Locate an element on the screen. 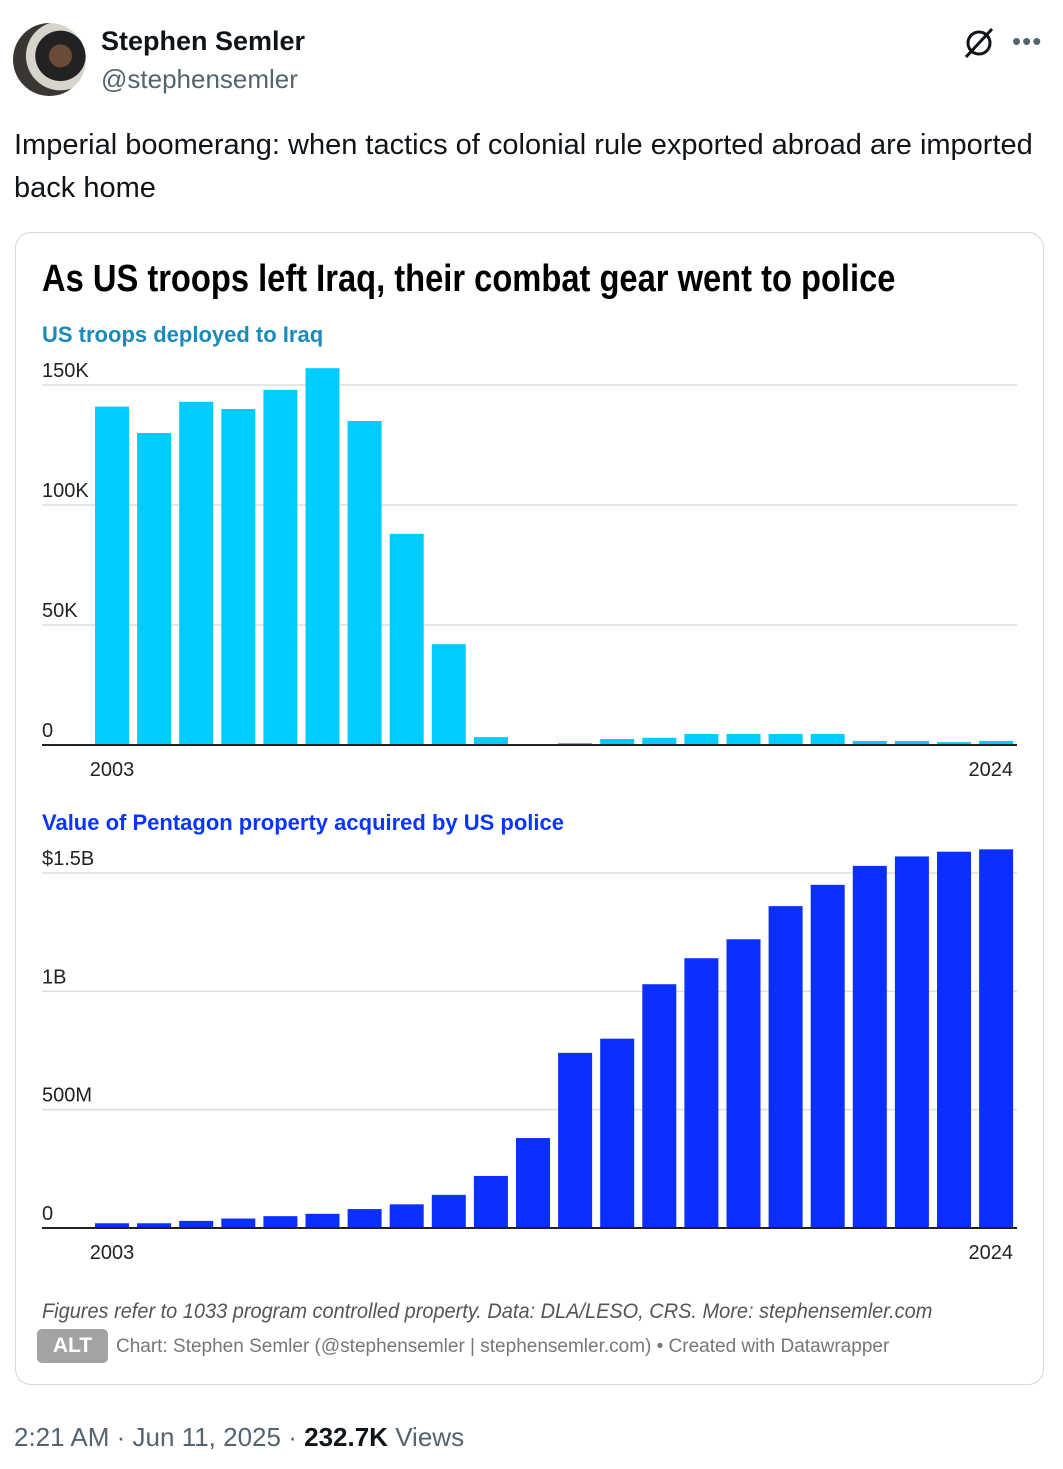 This screenshot has height=1469, width=1063. y-tick-label: 100K is located at coordinates (65, 491).